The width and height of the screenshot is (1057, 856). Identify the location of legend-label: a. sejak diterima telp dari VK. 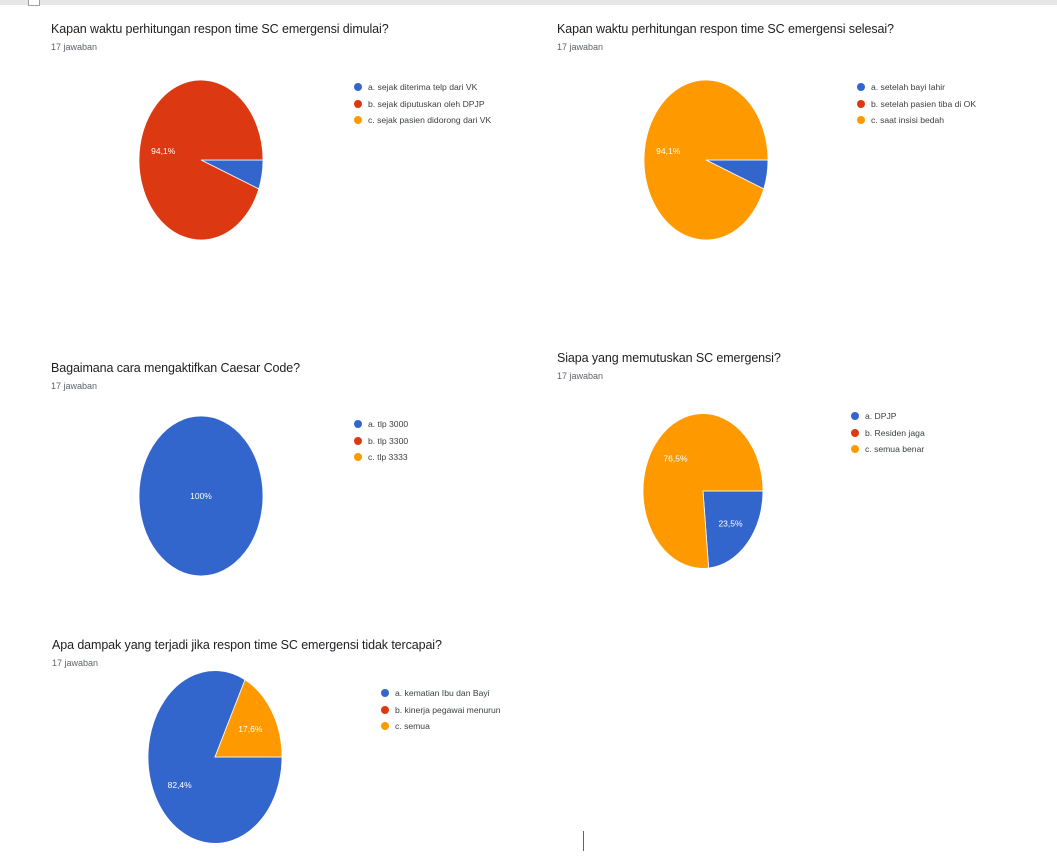
(423, 87).